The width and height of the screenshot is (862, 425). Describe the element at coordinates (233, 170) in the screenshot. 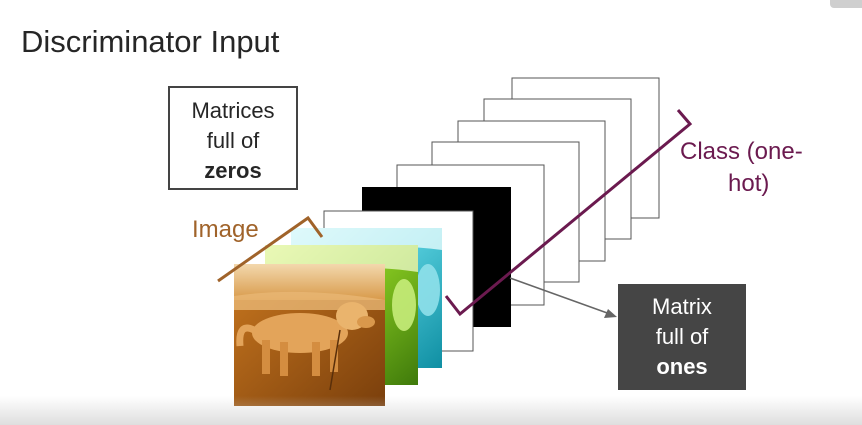

I see `zeros-box-line3: zeros` at that location.